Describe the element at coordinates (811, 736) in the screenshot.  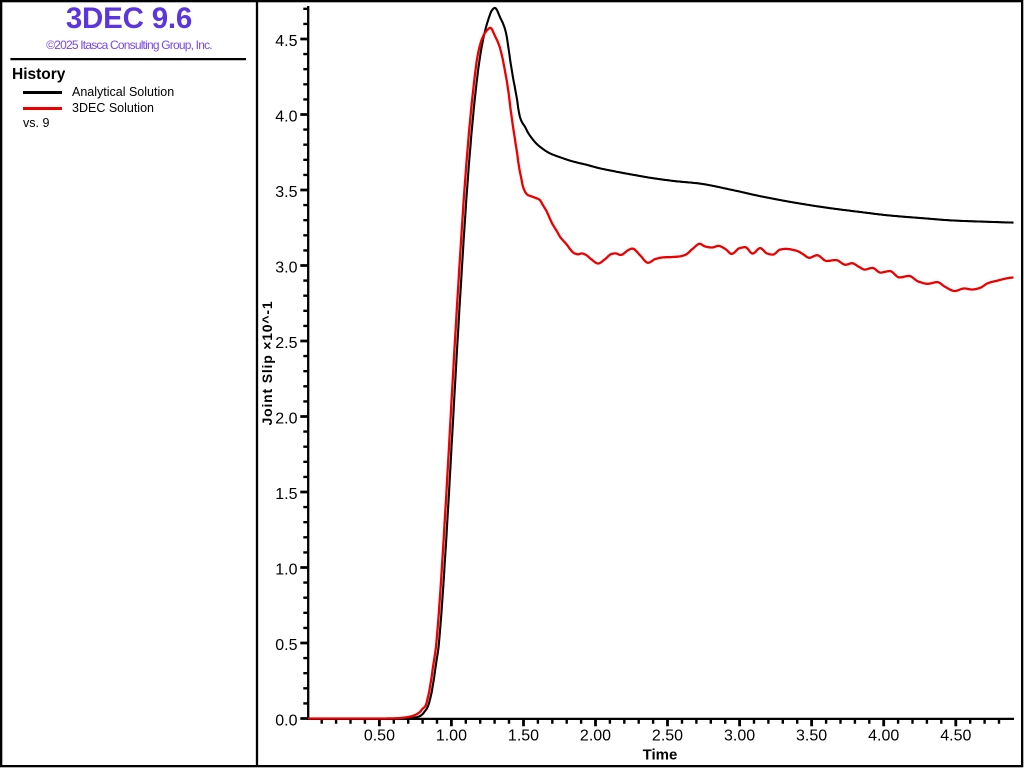
I see `svg-text: 3.50` at that location.